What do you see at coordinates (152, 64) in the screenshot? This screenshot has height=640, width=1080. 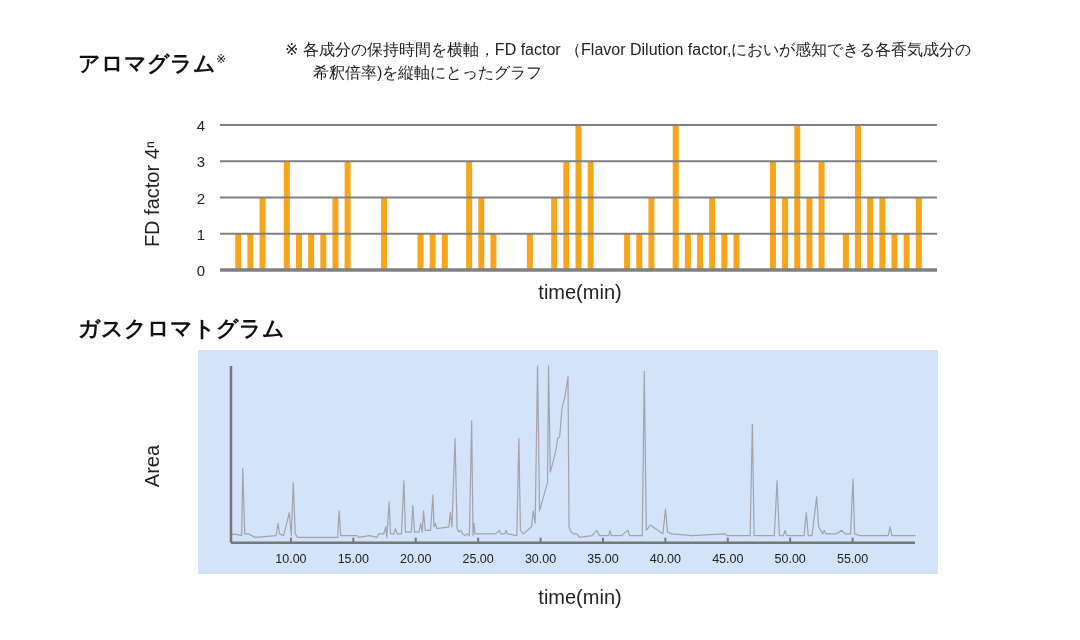 I see `chart-title: アロマグラム$^{※}$` at bounding box center [152, 64].